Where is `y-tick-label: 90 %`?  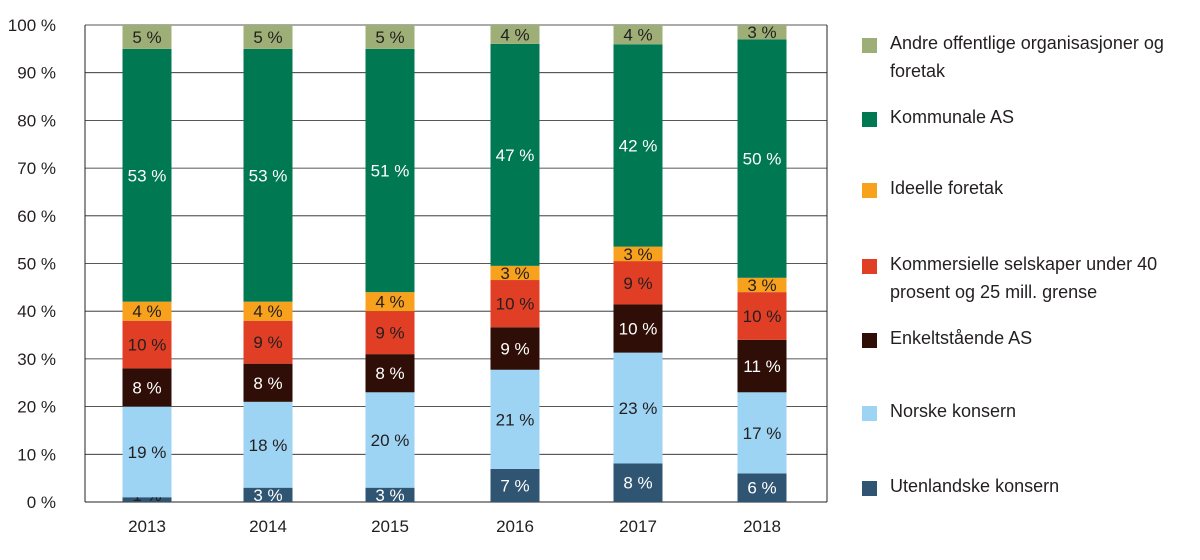 y-tick-label: 90 % is located at coordinates (36, 73).